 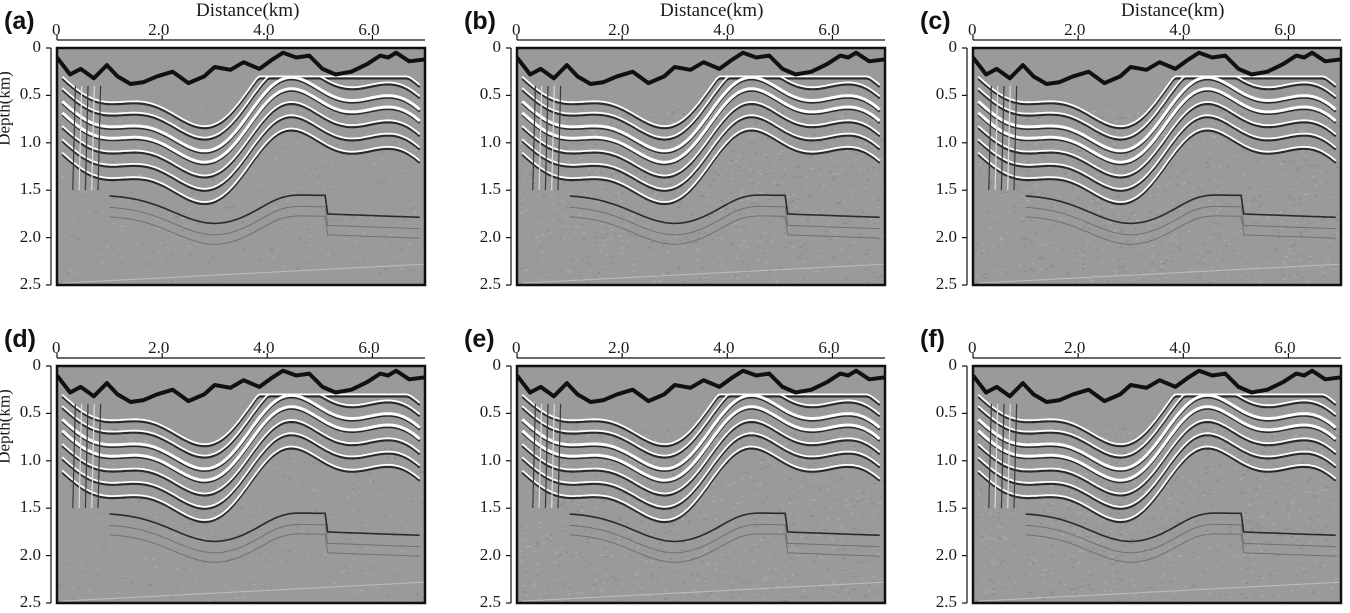 I want to click on y-tick-label: 0.5, so click(x=490, y=412).